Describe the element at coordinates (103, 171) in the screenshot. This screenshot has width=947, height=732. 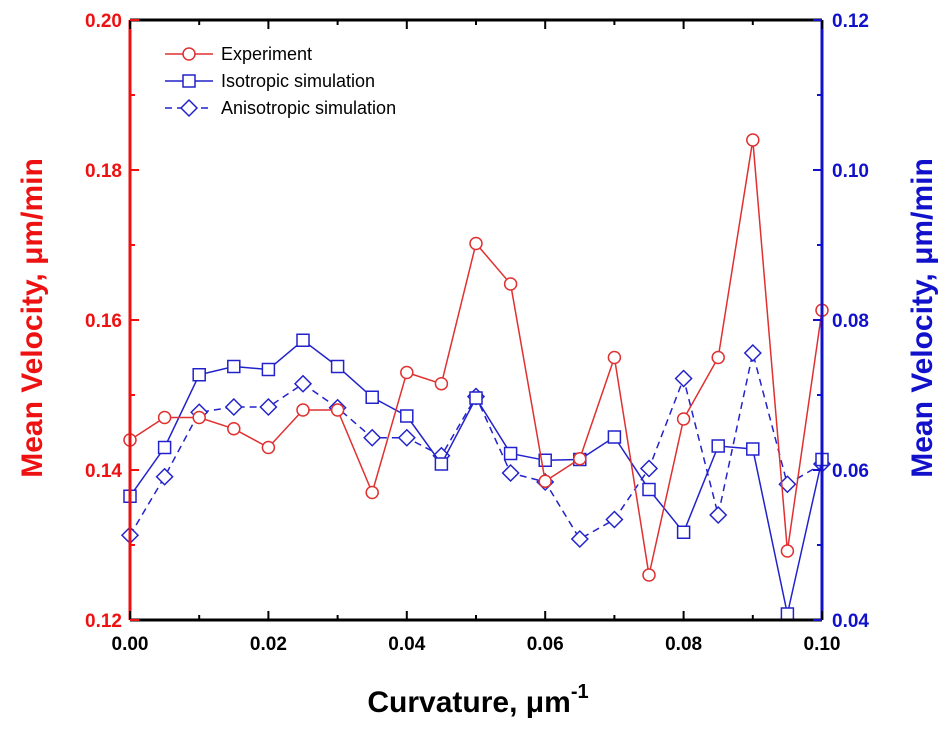
I see `y-left-tick-label: 0.18` at that location.